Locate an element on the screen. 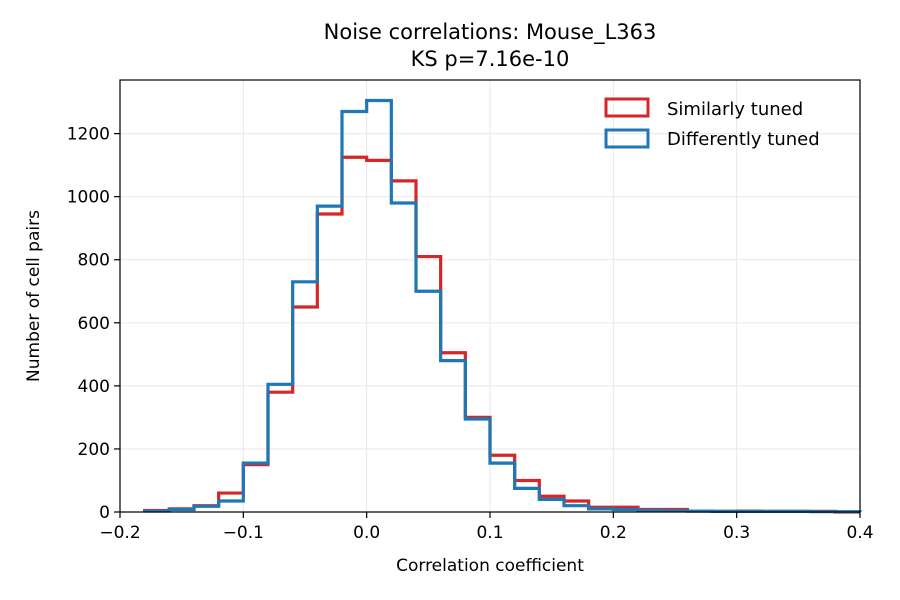  x-tick-label: −0.1 is located at coordinates (243, 533).